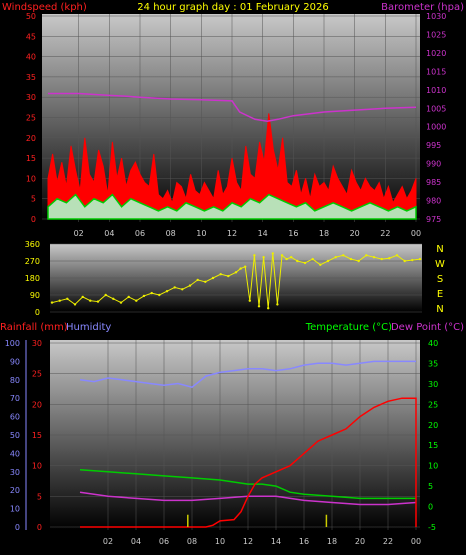 This screenshot has height=555, width=466. I want to click on wind-tick-label: 30, so click(31, 97).